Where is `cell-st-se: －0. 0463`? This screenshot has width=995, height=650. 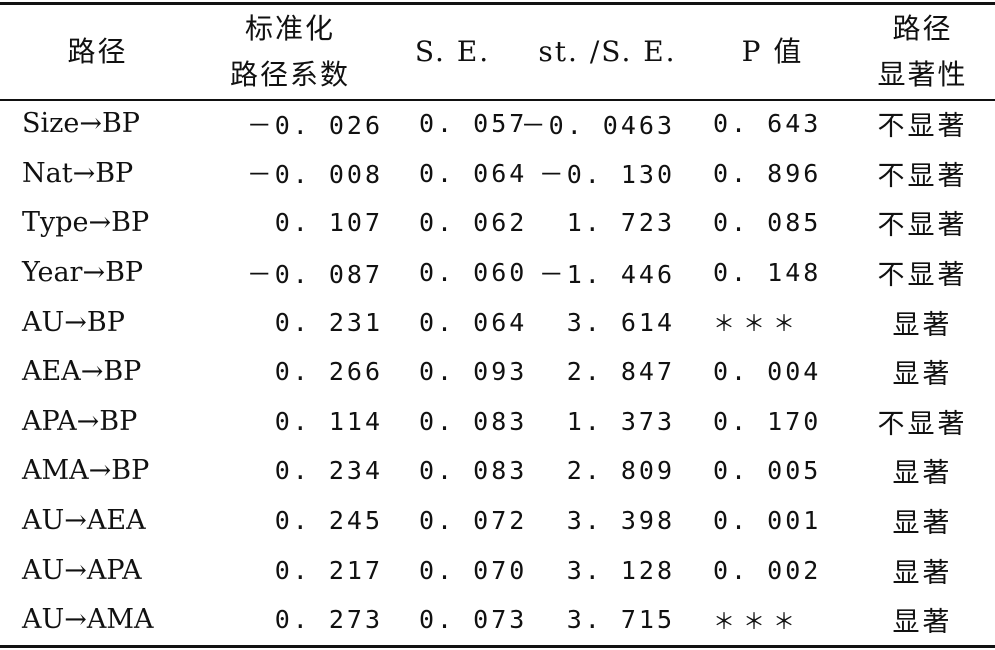 cell-st-se: －0. 0463 is located at coordinates (597, 125).